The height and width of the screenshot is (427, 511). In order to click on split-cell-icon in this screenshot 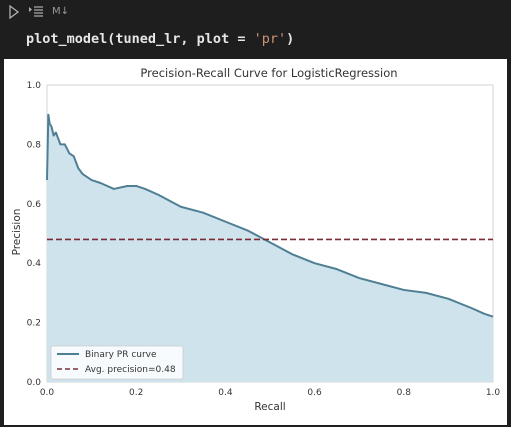, I will do `click(36, 12)`.